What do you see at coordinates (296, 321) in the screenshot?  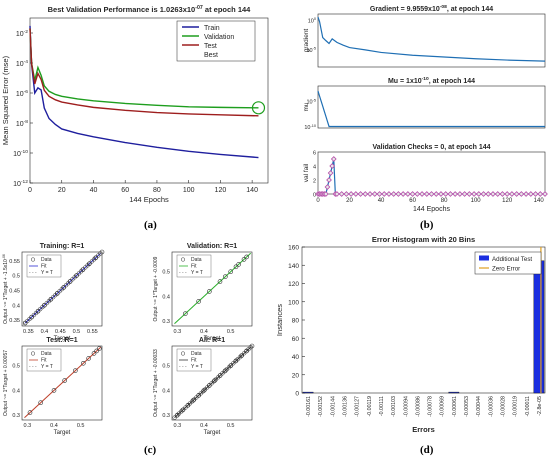 I see `hist-y-tick-label: 80` at bounding box center [296, 321].